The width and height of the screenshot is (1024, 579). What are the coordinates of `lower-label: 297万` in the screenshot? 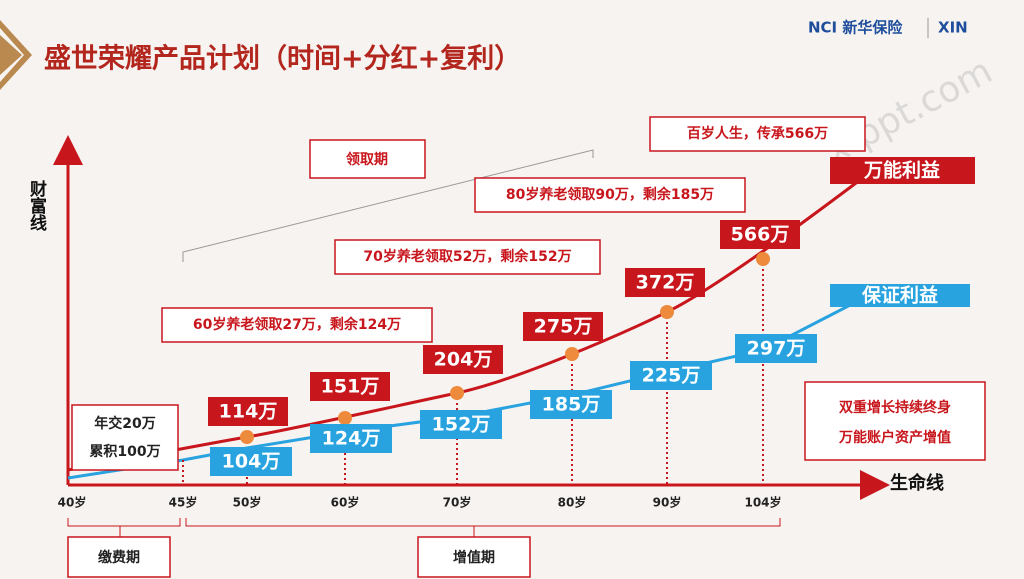 It's located at (776, 349).